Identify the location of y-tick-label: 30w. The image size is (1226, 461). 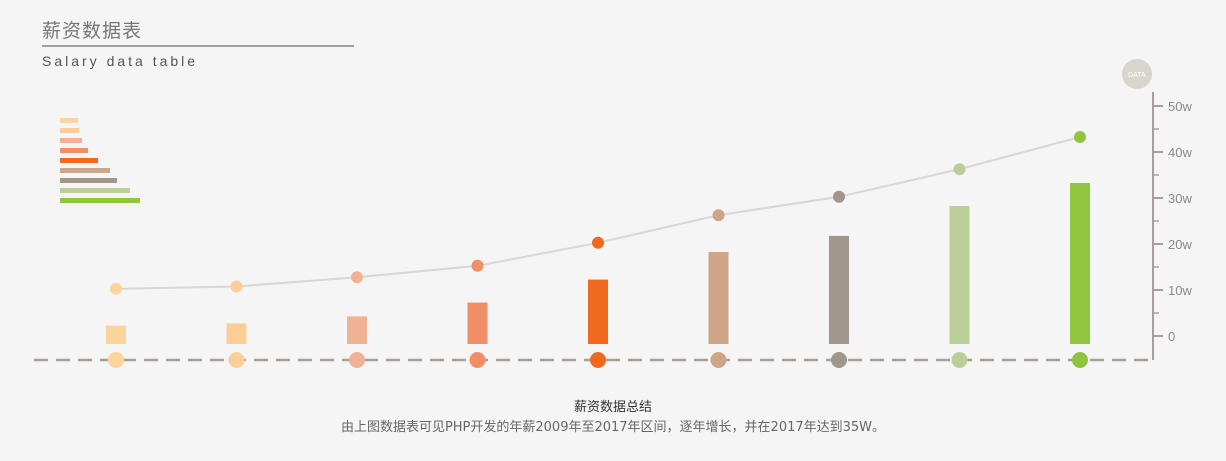
(1180, 198).